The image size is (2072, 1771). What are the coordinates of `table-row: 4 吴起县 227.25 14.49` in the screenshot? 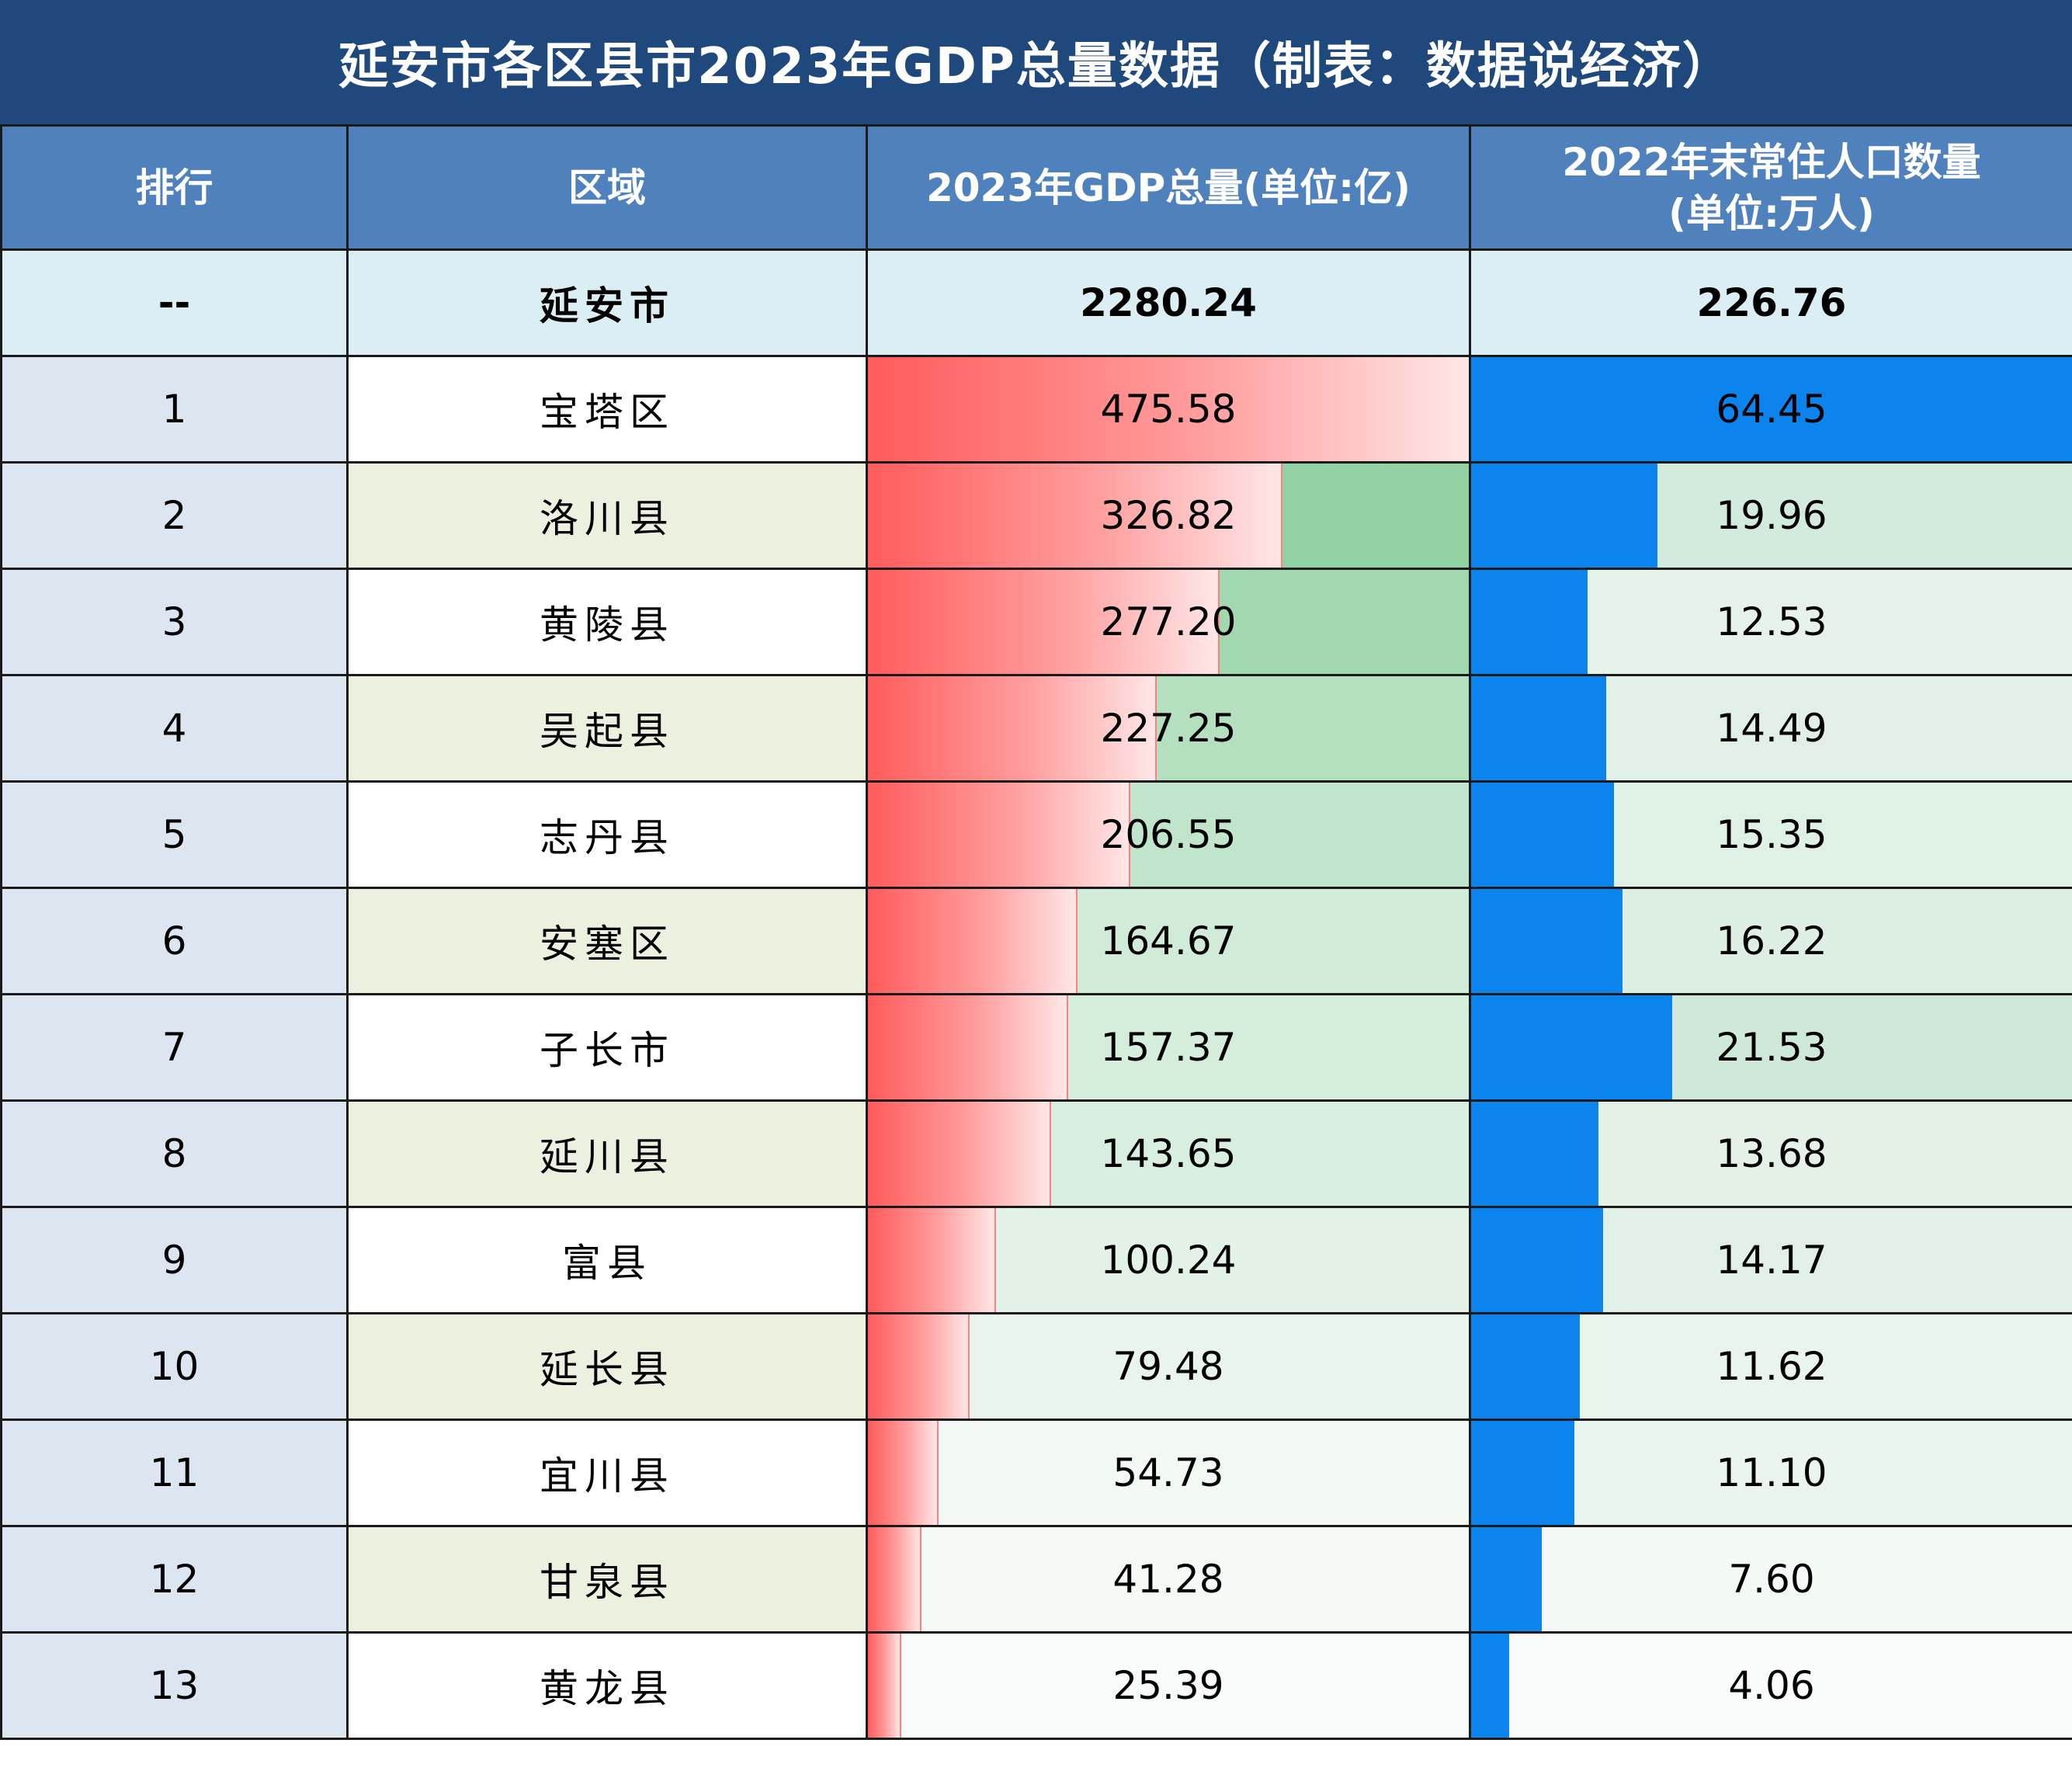 It's located at (1036, 728).